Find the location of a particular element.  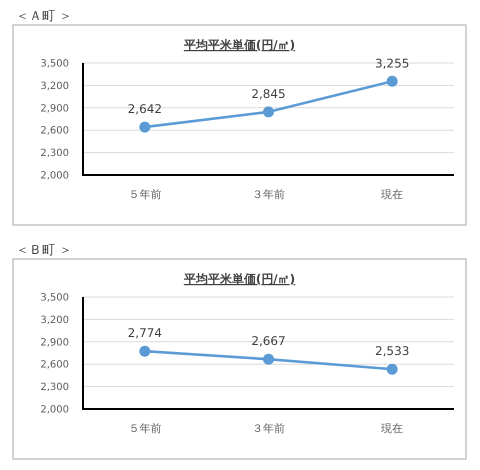

text: ＜Ｂ町 ＞ is located at coordinates (44, 250).